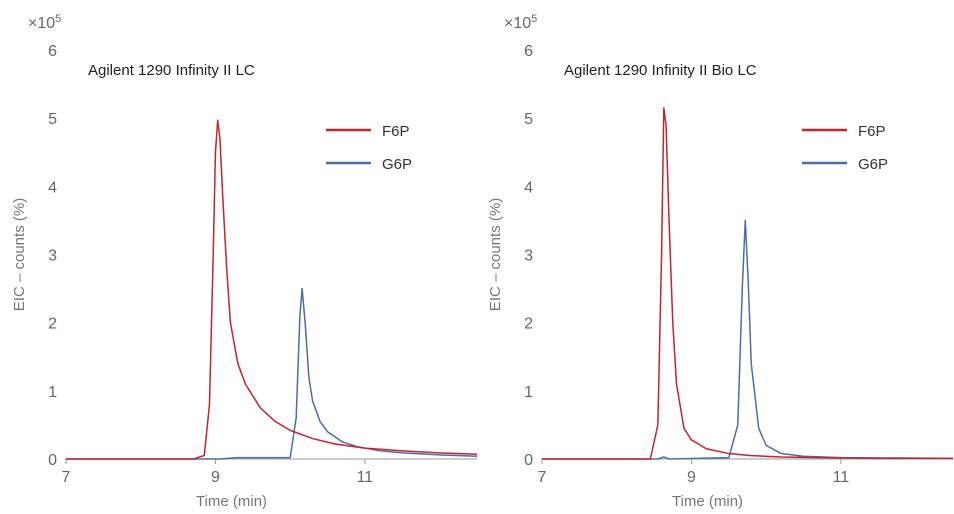 The width and height of the screenshot is (954, 514). Describe the element at coordinates (171, 70) in the screenshot. I see `chart-title: Agilent 1290 Infinity II LC` at that location.